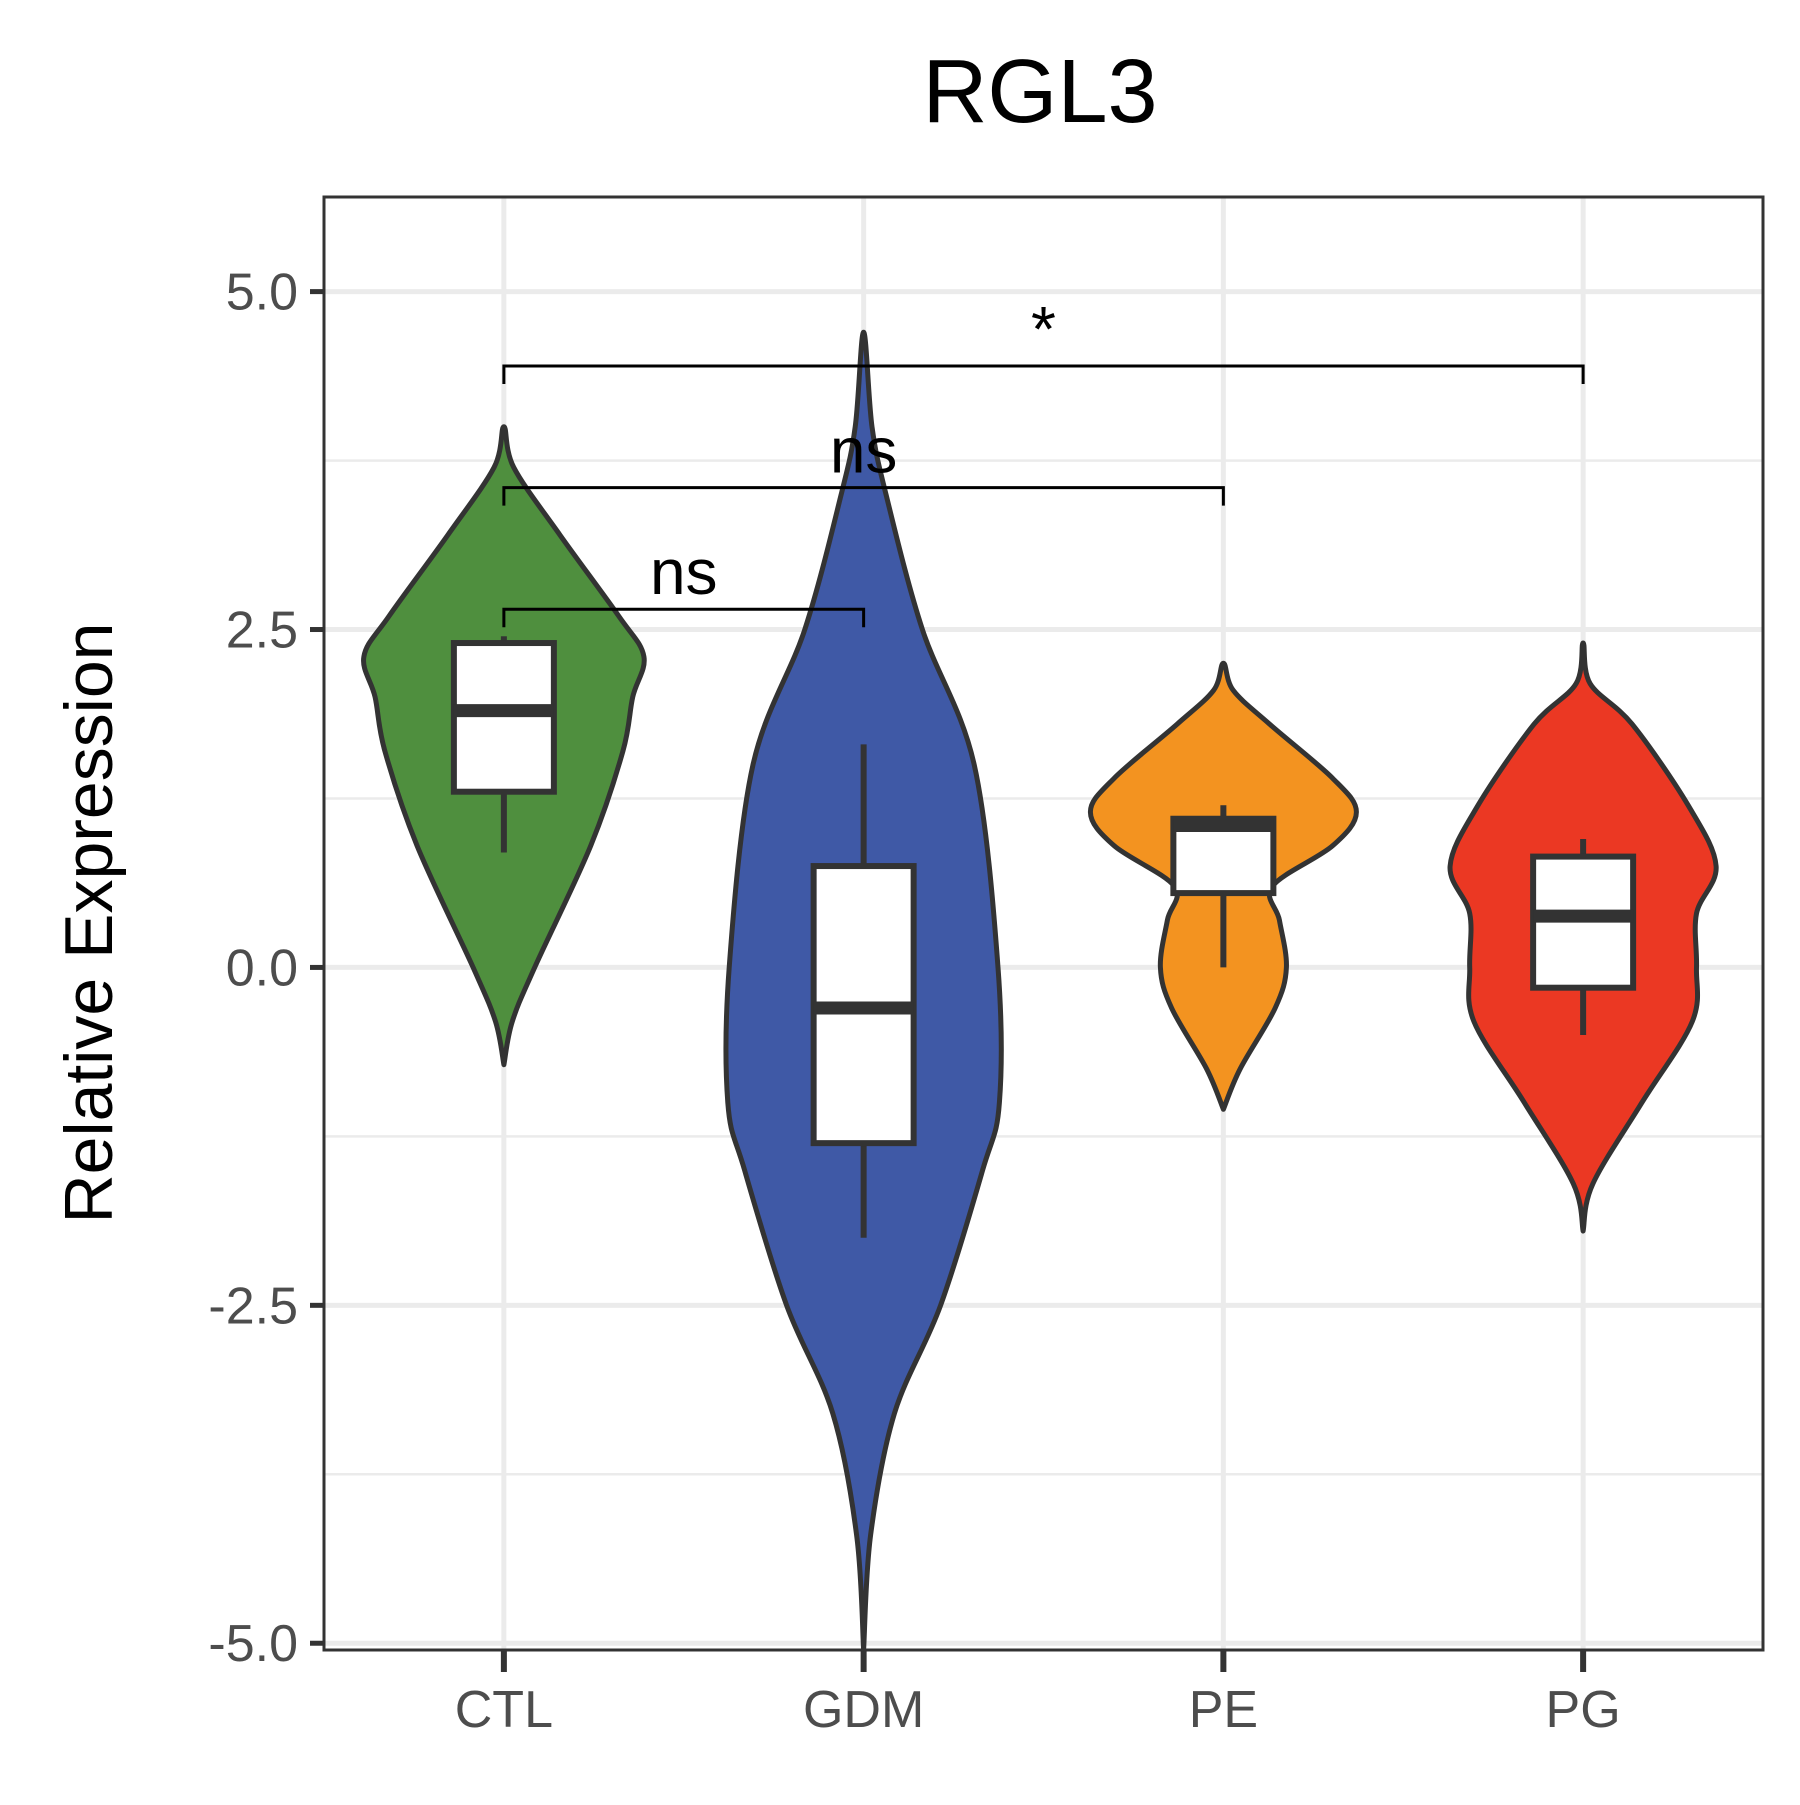 The height and width of the screenshot is (1805, 1800). I want to click on y-tick-label: -5.0, so click(253, 1644).